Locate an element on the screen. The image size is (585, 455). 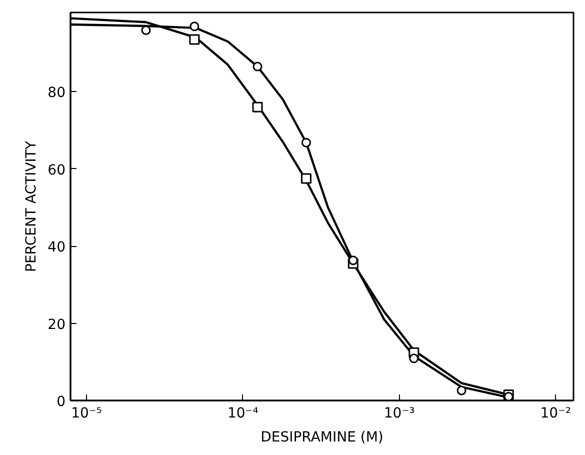
y-tick-label: 60 is located at coordinates (57, 170).